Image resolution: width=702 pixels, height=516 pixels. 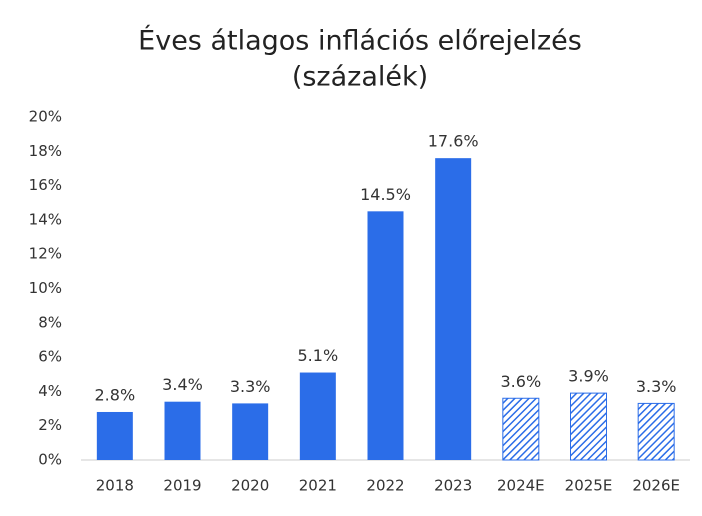 What do you see at coordinates (50, 391) in the screenshot?
I see `y-tick-label: 4%` at bounding box center [50, 391].